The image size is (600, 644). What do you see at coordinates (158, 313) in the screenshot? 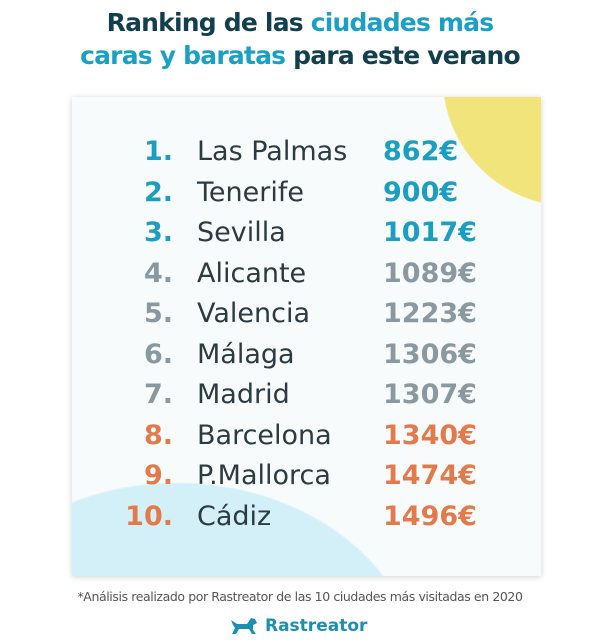
I see `rank-number: 5.` at bounding box center [158, 313].